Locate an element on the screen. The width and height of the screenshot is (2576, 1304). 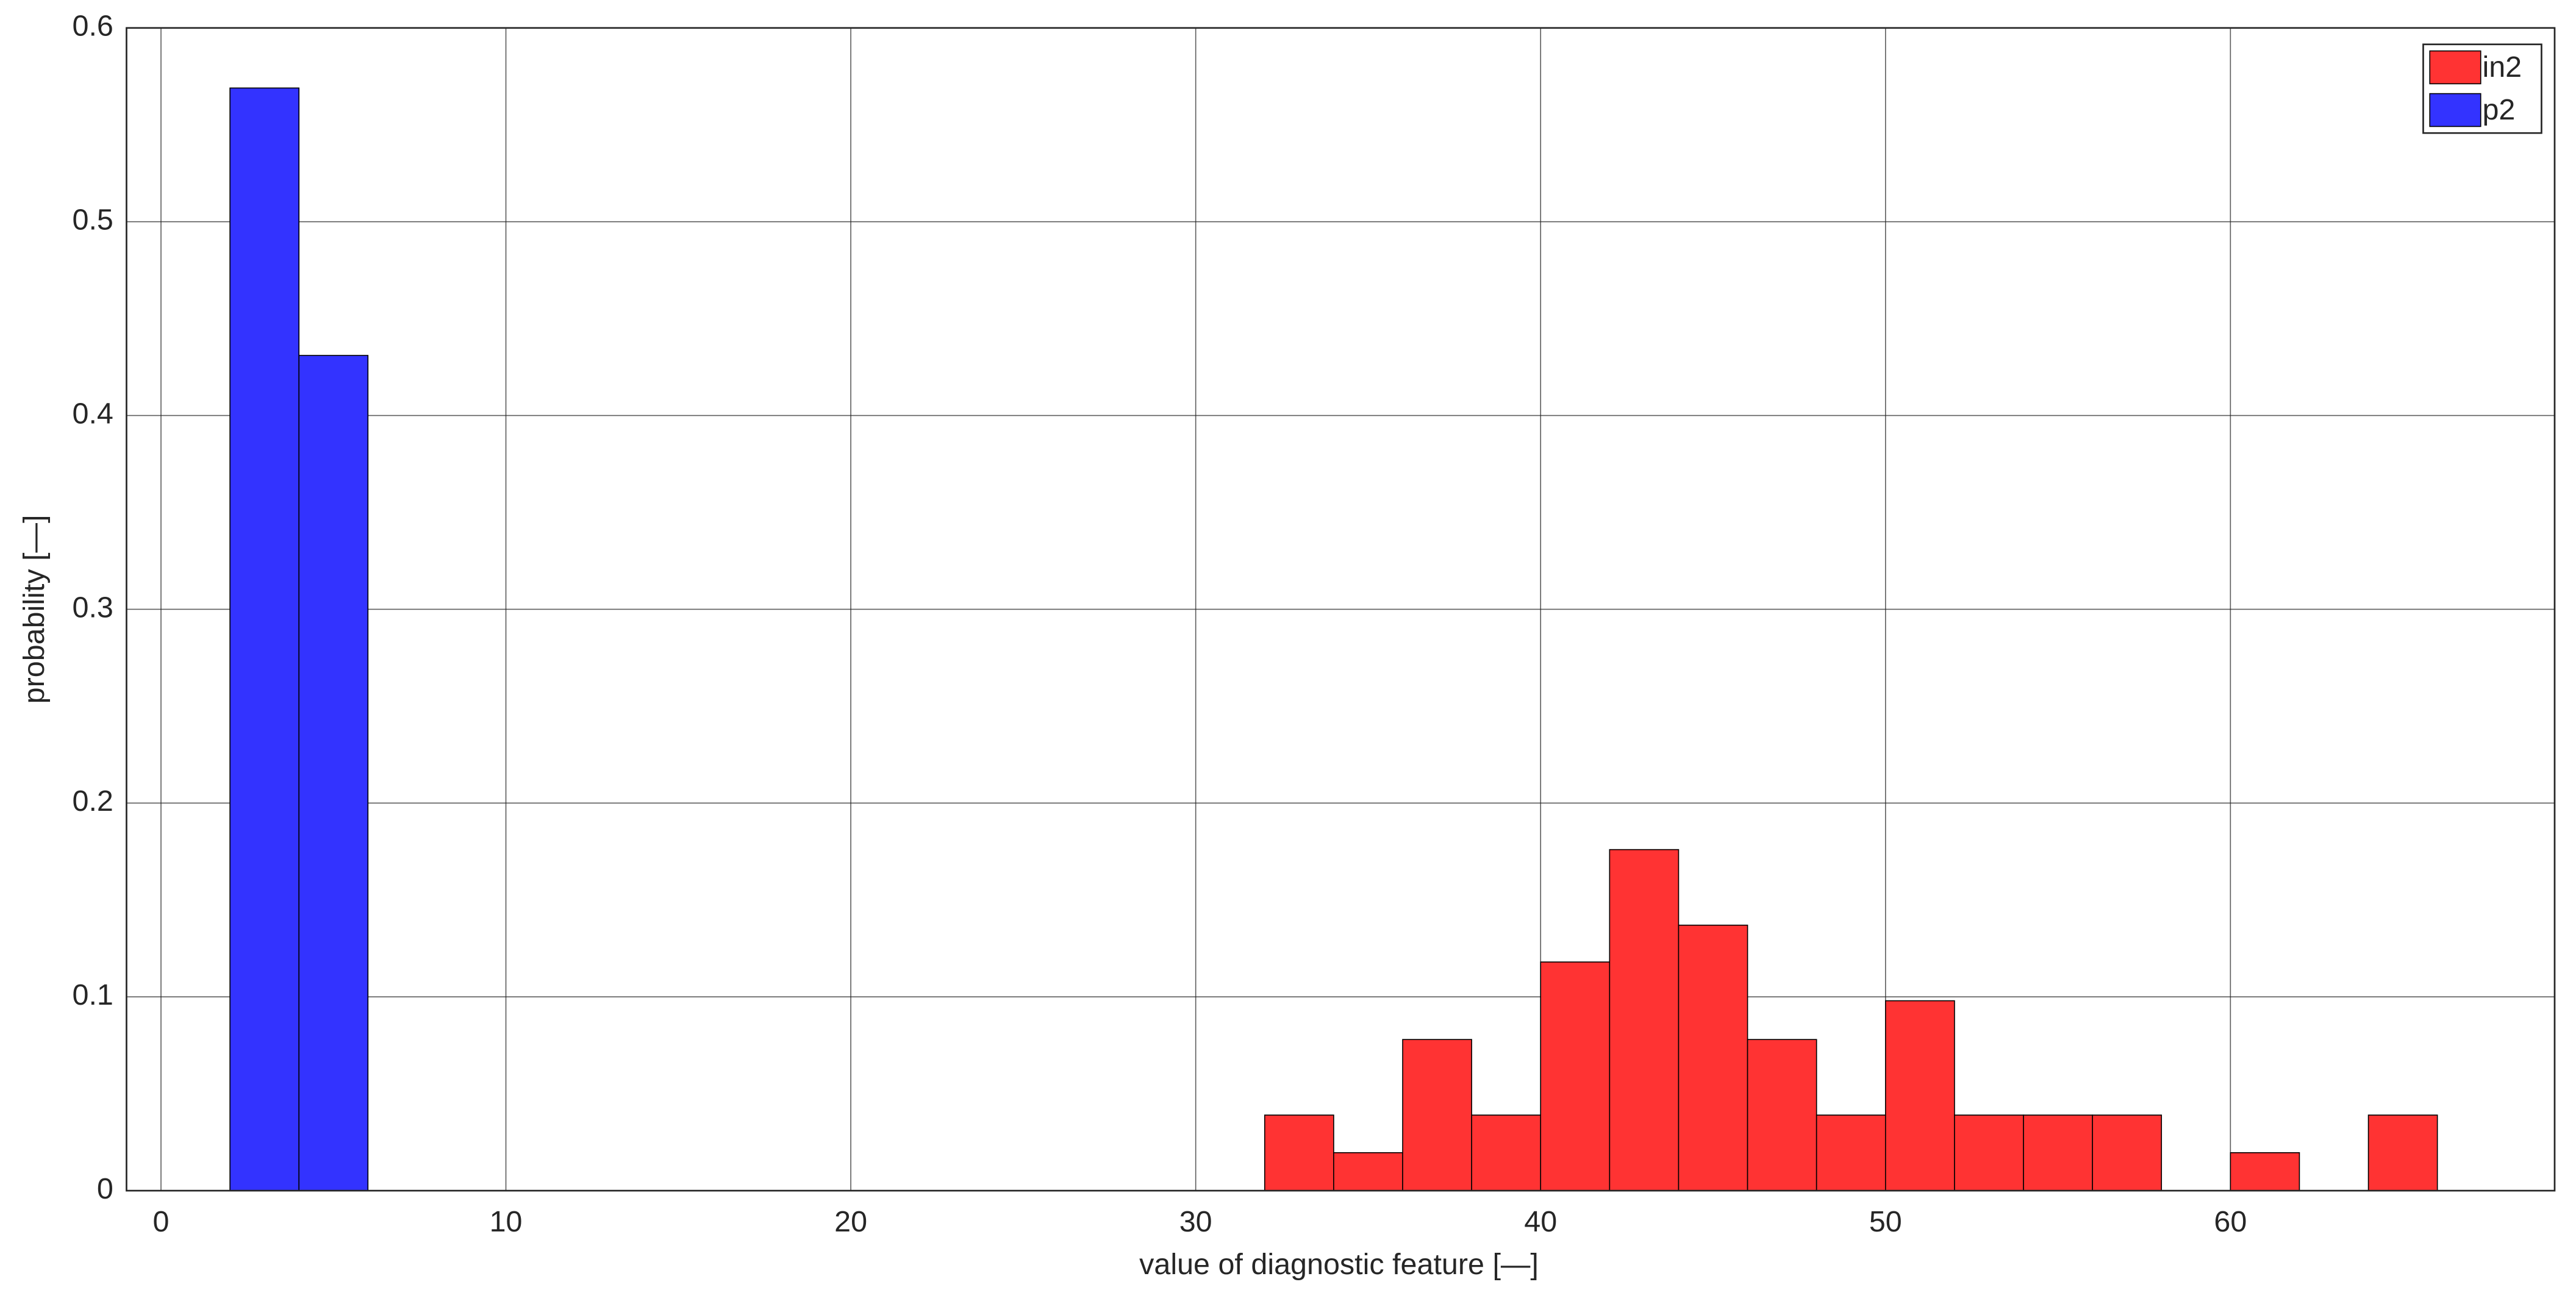
legend-label: p2 is located at coordinates (2499, 109).